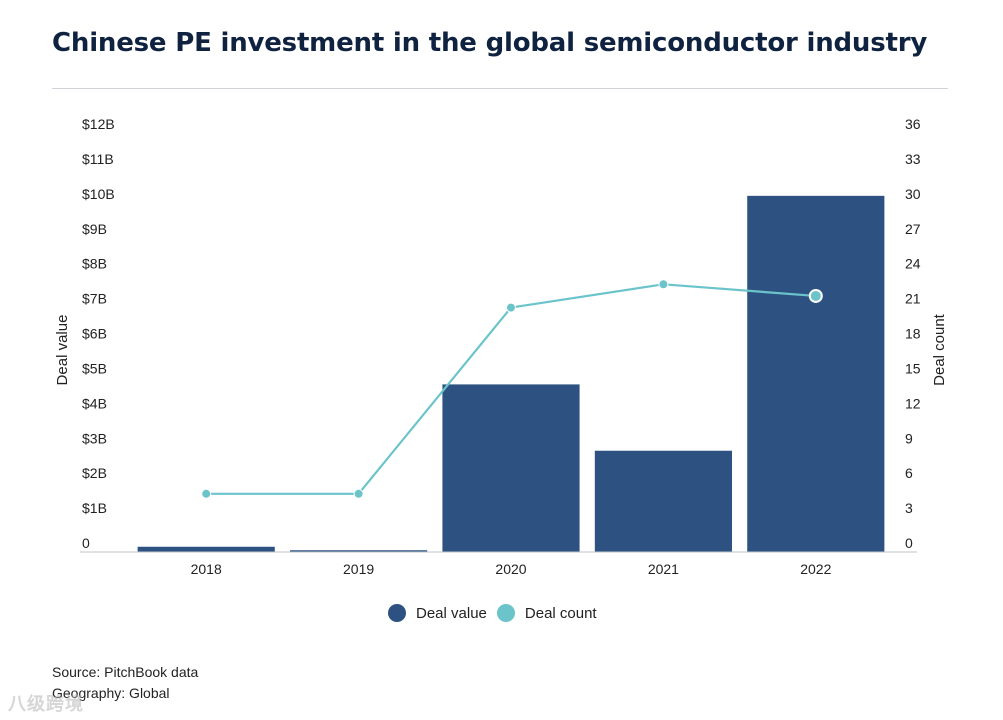 The image size is (1003, 720). Describe the element at coordinates (98, 124) in the screenshot. I see `y-left-tick-label: $12B` at that location.